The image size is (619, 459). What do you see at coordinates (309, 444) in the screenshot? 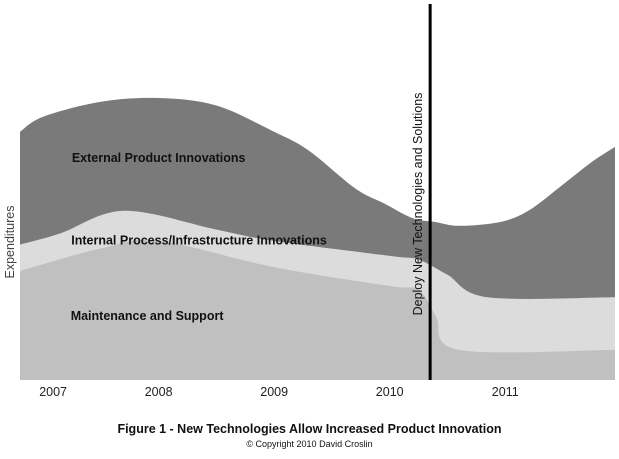
I see `copyright-notice: © Copyright 2010 David Croslin` at bounding box center [309, 444].